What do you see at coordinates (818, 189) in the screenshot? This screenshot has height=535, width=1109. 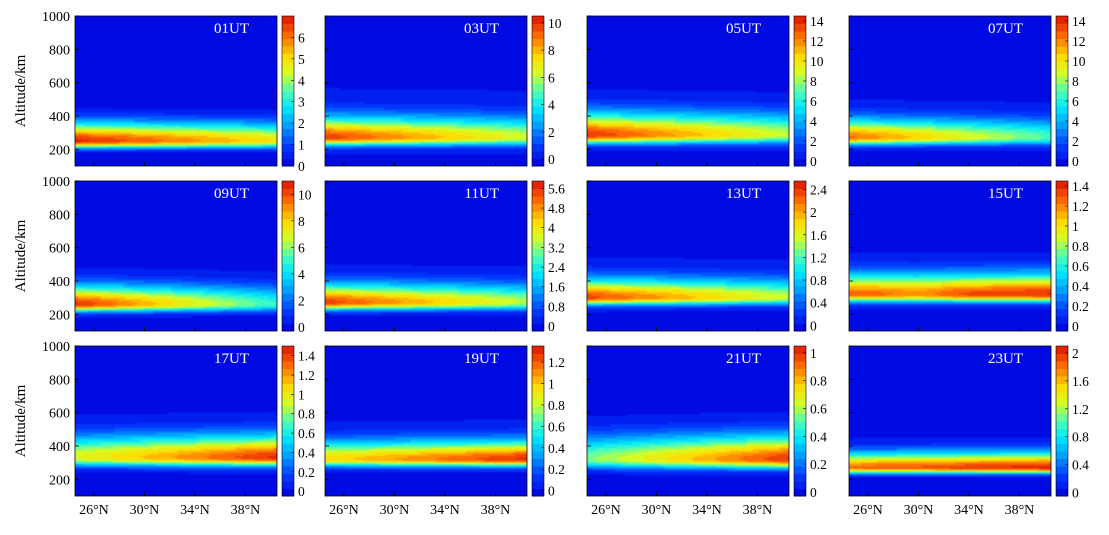 I see `colorbar-tick-label: 2.4` at bounding box center [818, 189].